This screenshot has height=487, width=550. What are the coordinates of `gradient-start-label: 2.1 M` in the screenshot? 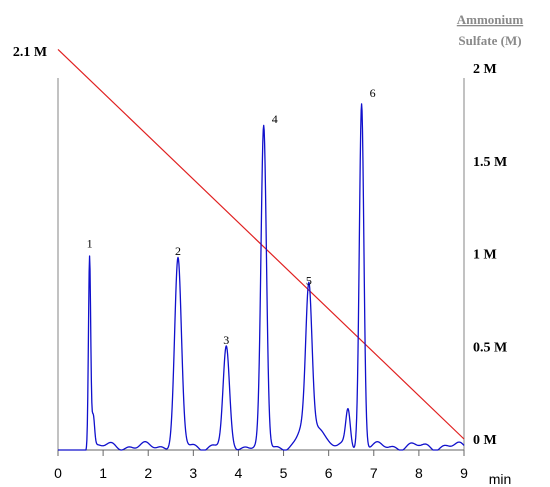 It's located at (30, 52).